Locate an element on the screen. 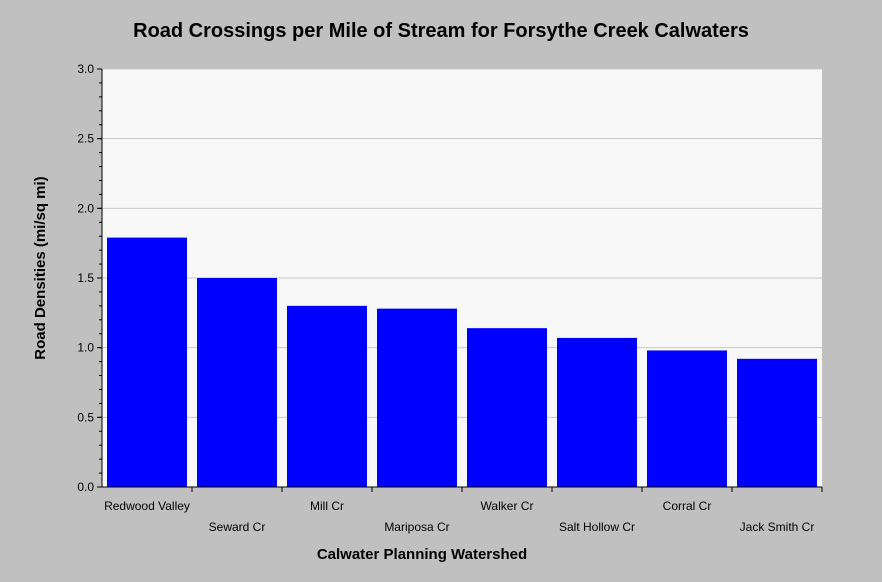  y-tick-label: 0.0 is located at coordinates (85, 487).